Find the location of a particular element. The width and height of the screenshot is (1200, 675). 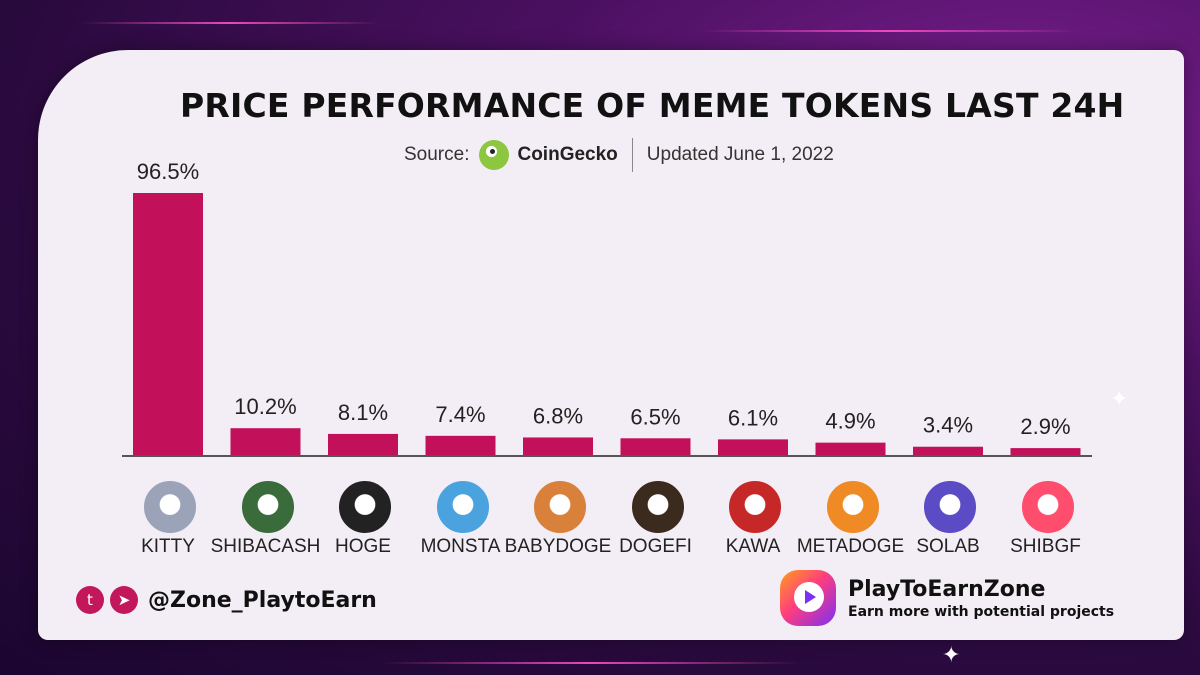

data-label: 4.9% is located at coordinates (850, 421).